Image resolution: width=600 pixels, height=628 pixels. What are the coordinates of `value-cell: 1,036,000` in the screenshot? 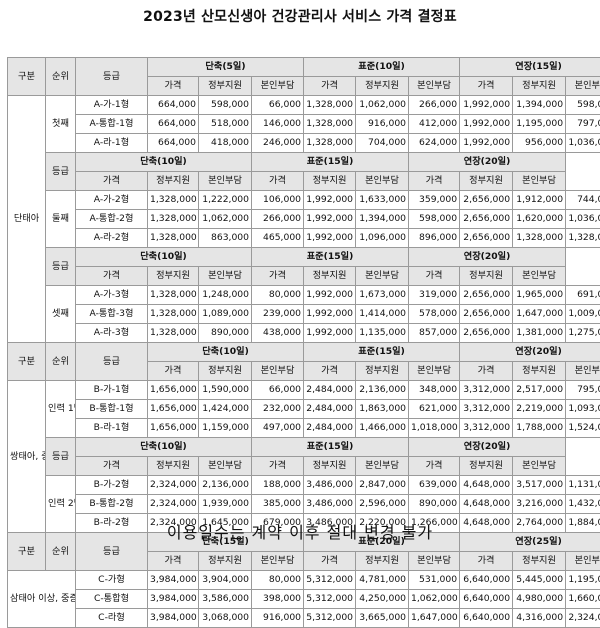 It's located at (583, 219).